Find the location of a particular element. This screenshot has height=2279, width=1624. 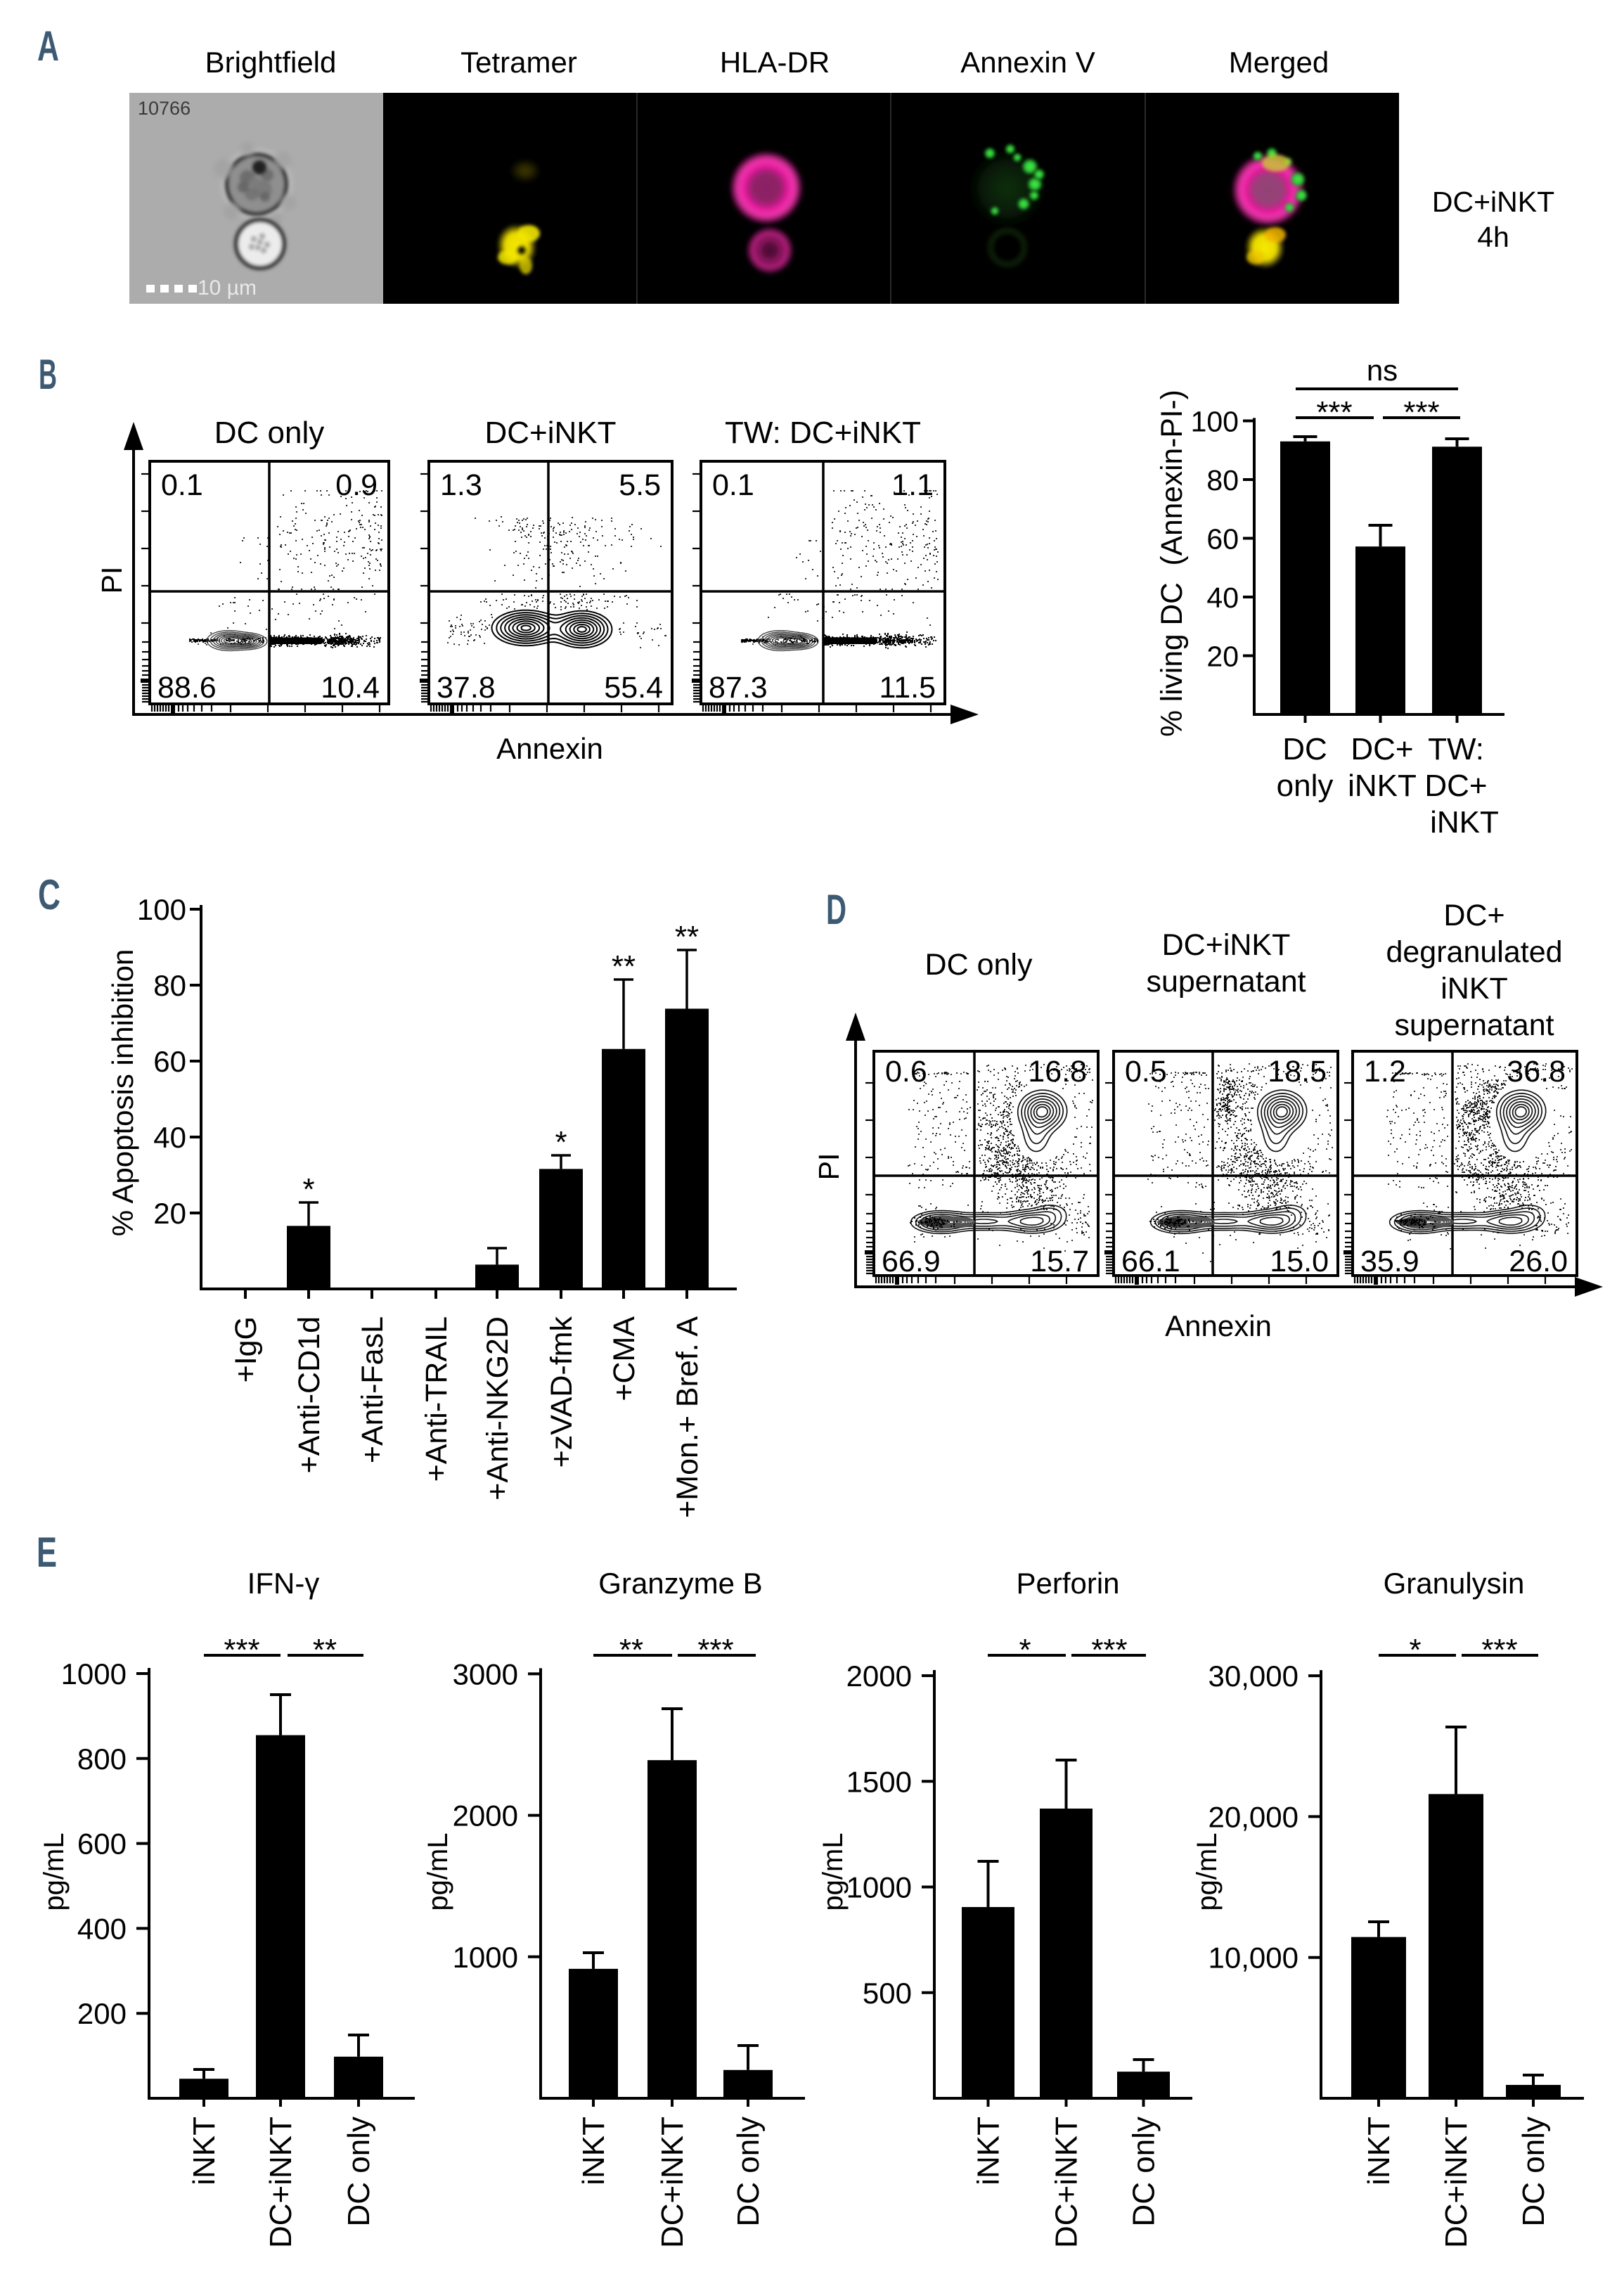

svg-text: degranulated is located at coordinates (1474, 952).